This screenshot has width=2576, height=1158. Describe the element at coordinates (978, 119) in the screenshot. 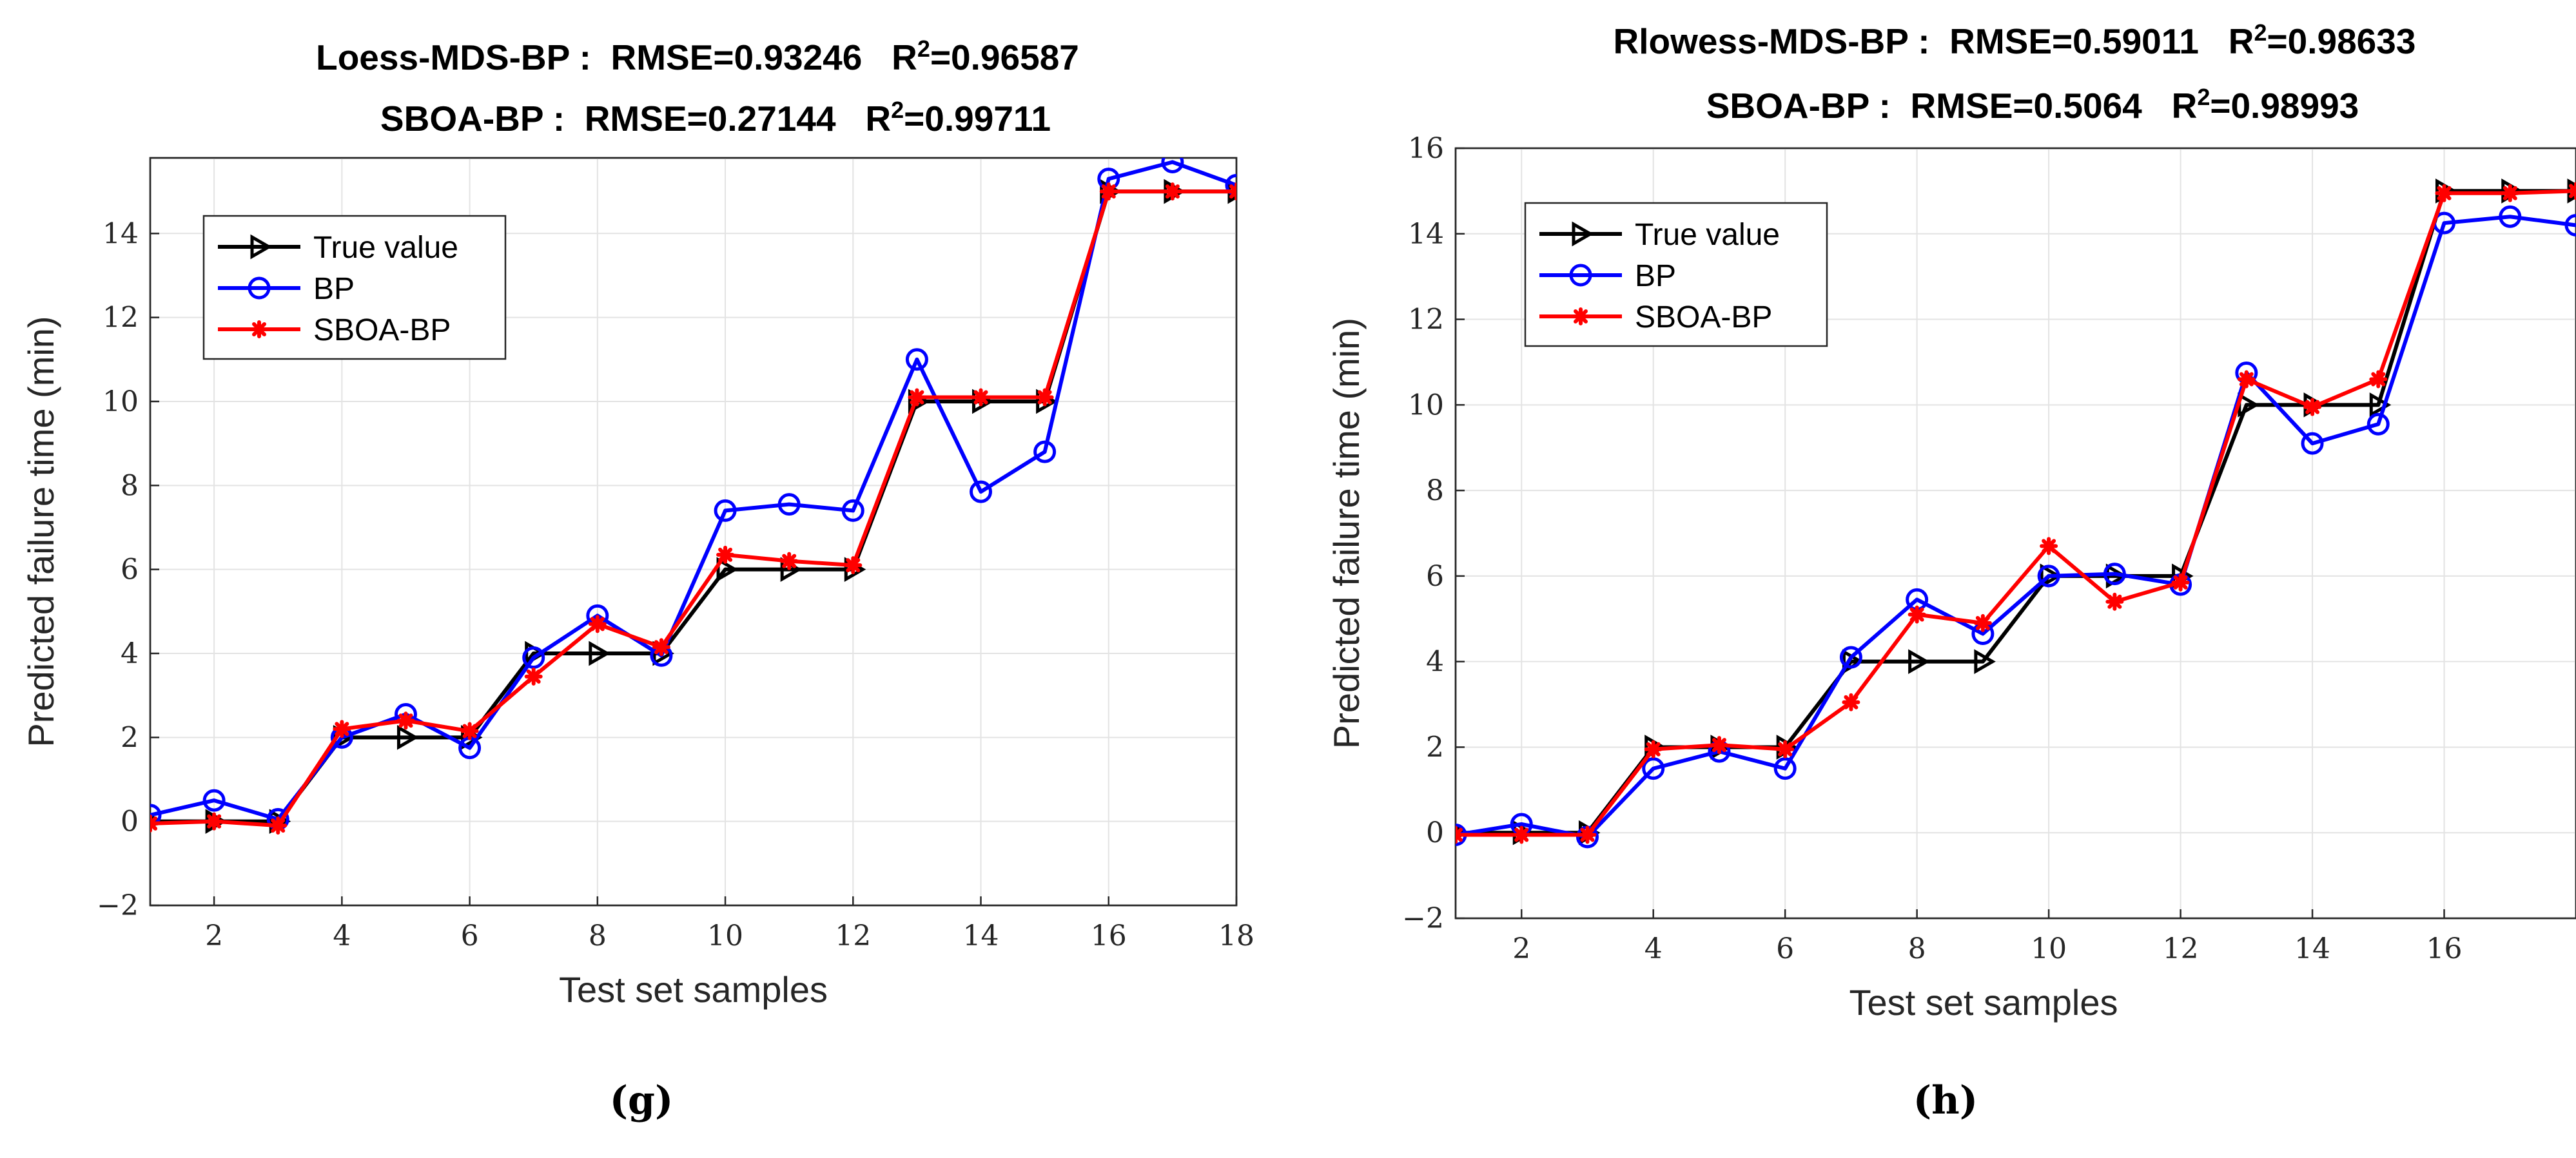

I see `title-r2-value: =0.99711` at that location.